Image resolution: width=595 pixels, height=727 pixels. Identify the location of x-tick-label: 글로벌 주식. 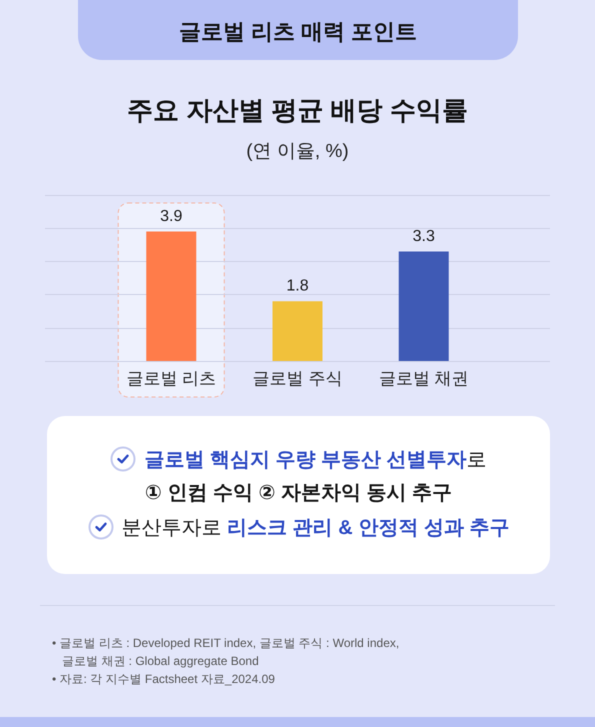
(297, 378).